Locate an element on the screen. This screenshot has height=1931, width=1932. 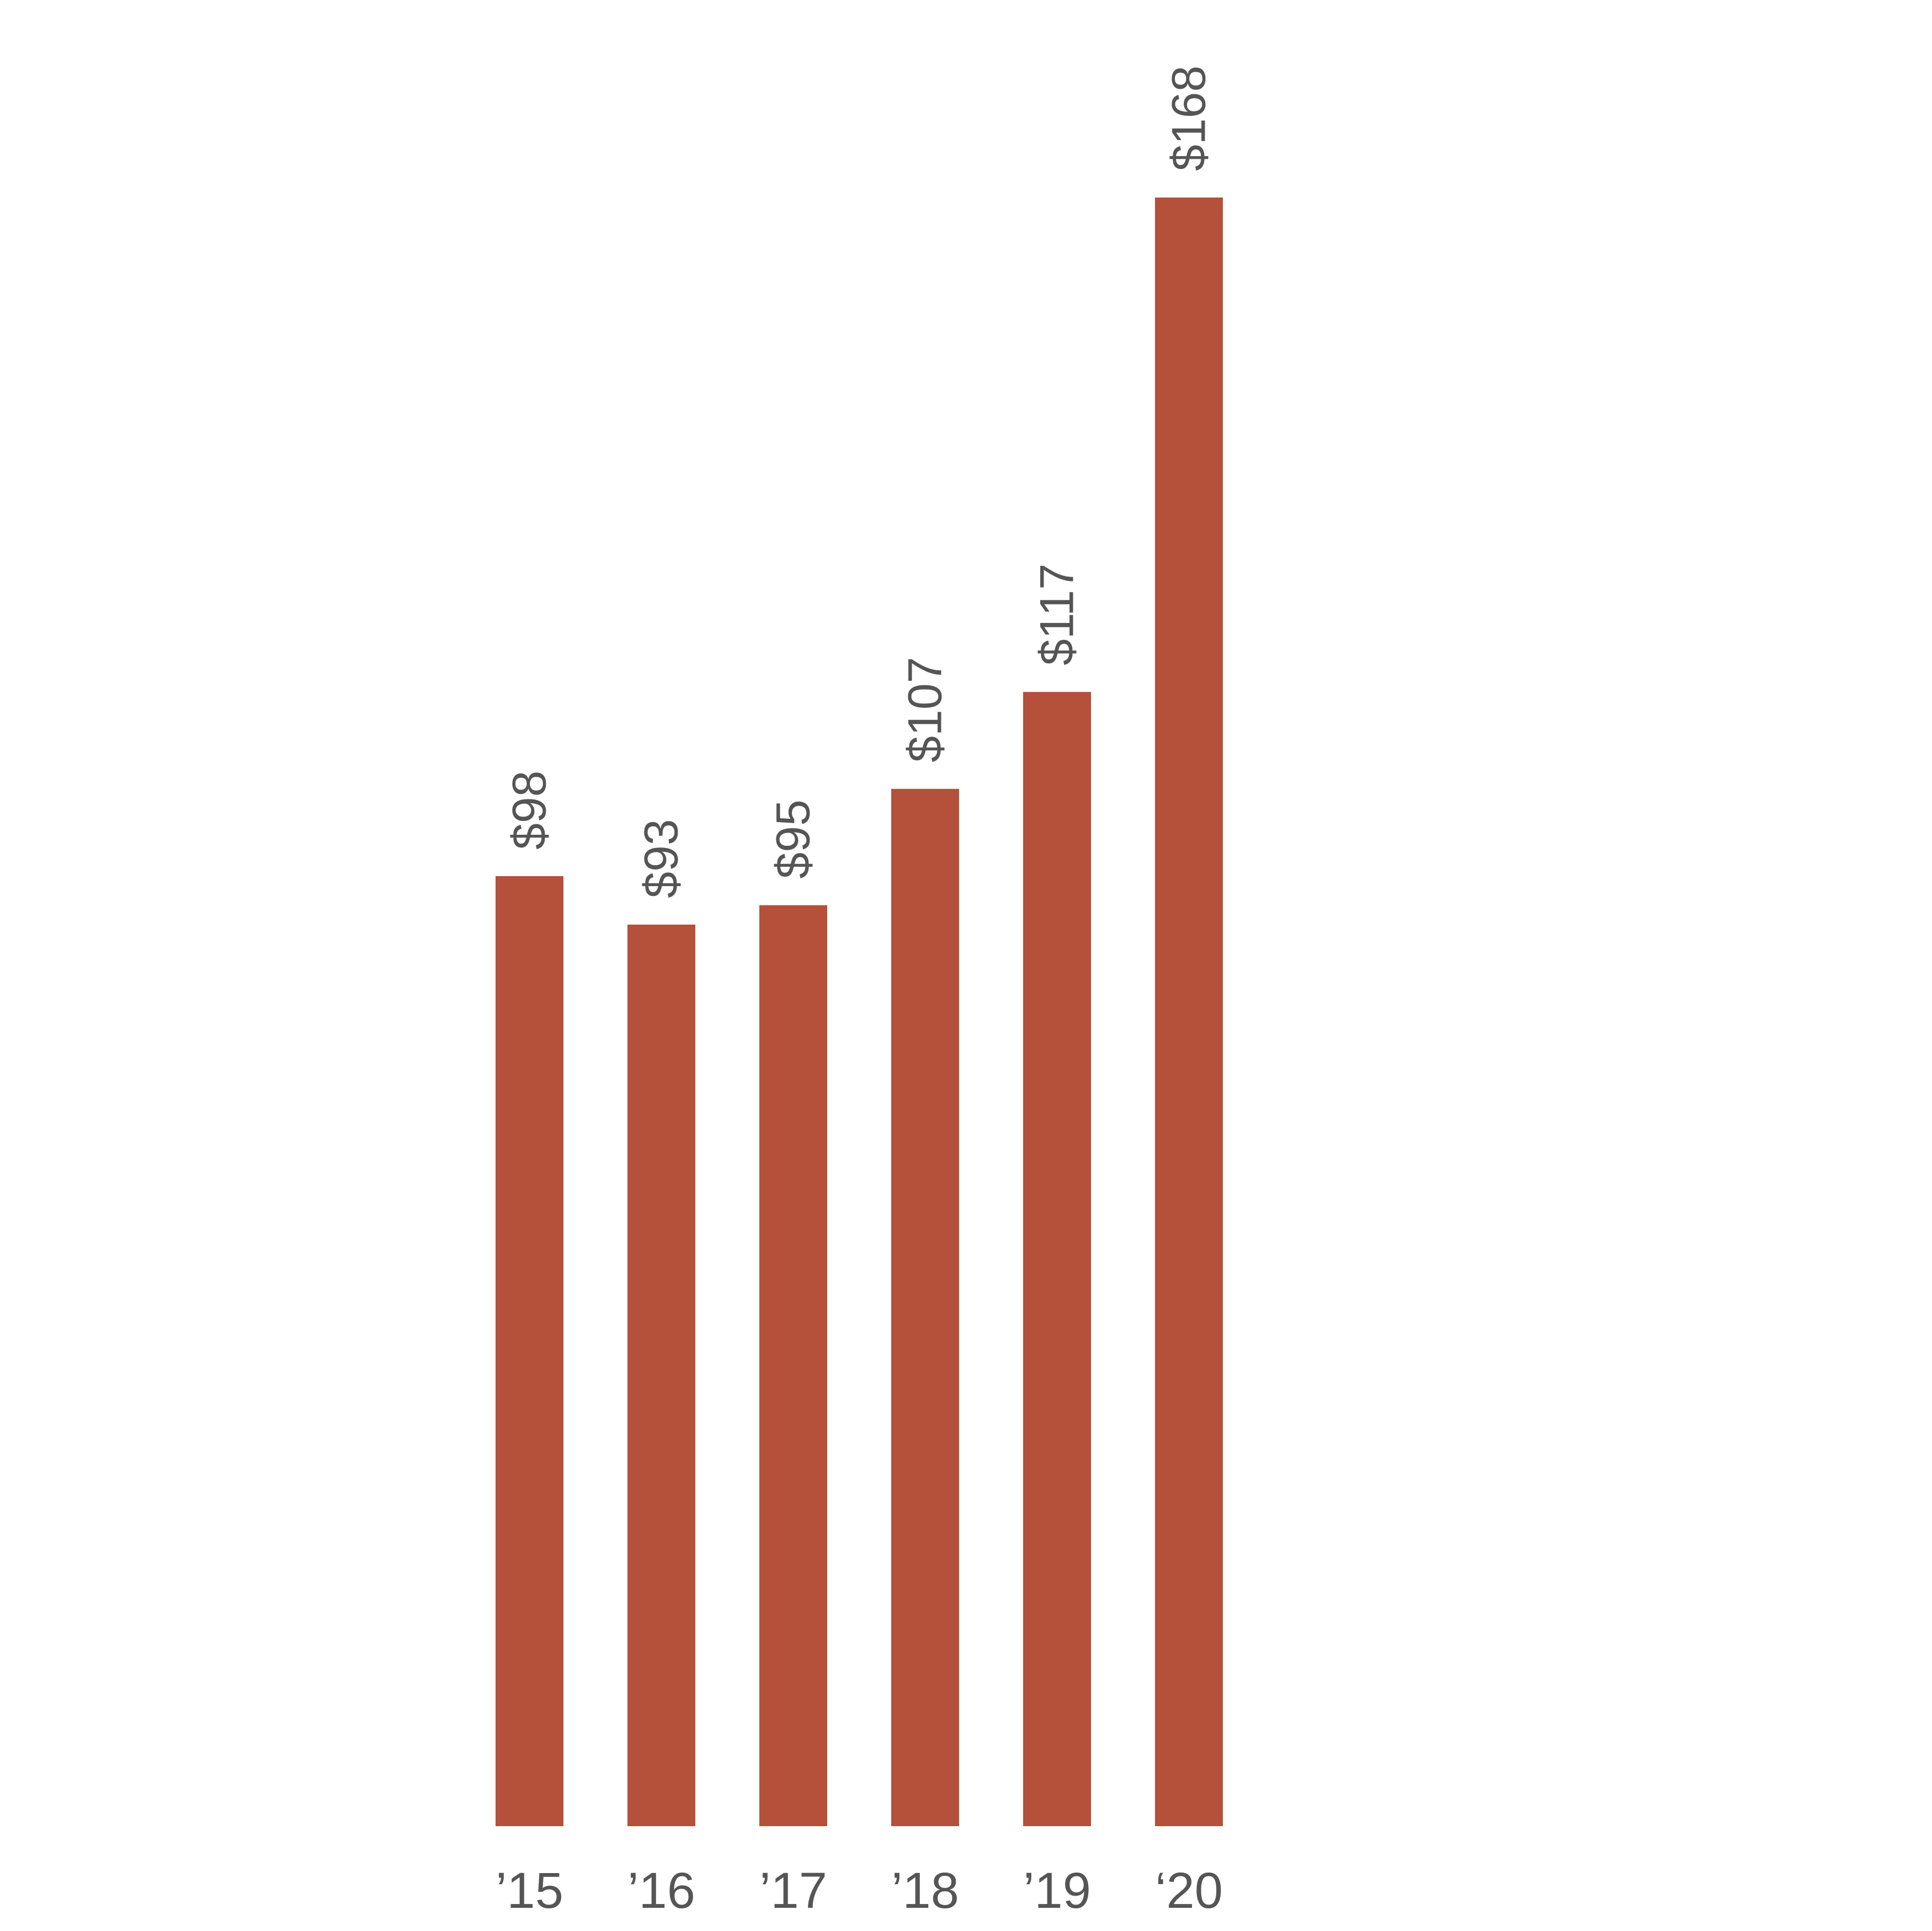
value-label-0: $98 is located at coordinates (529, 810).